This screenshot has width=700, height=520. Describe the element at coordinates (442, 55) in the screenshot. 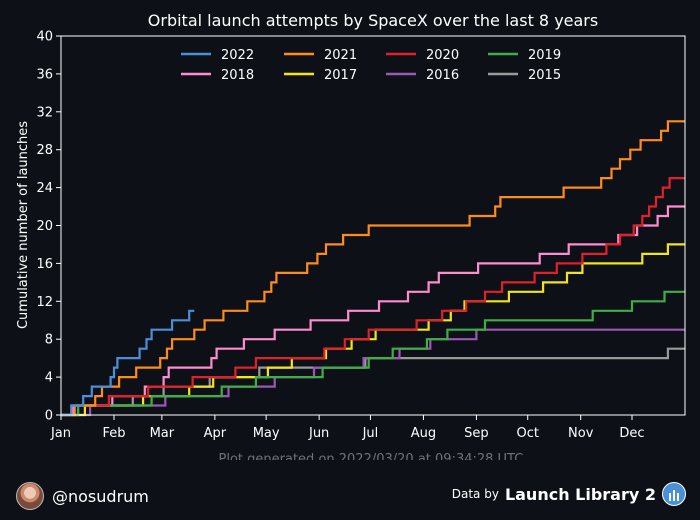

I see `legend-label-2020: 2020` at that location.